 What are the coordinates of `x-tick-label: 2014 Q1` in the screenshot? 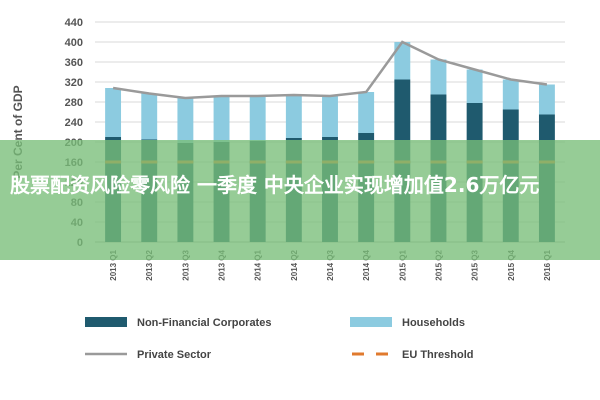 It's located at (258, 264).